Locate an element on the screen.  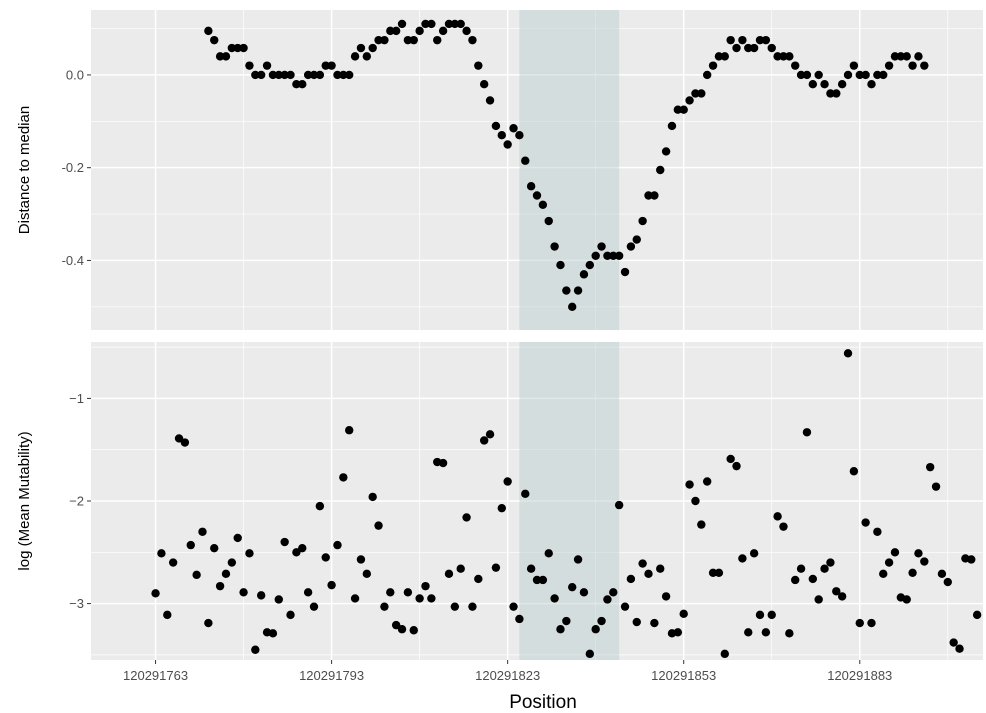
y-tick-label: 0.0 is located at coordinates (75, 74).